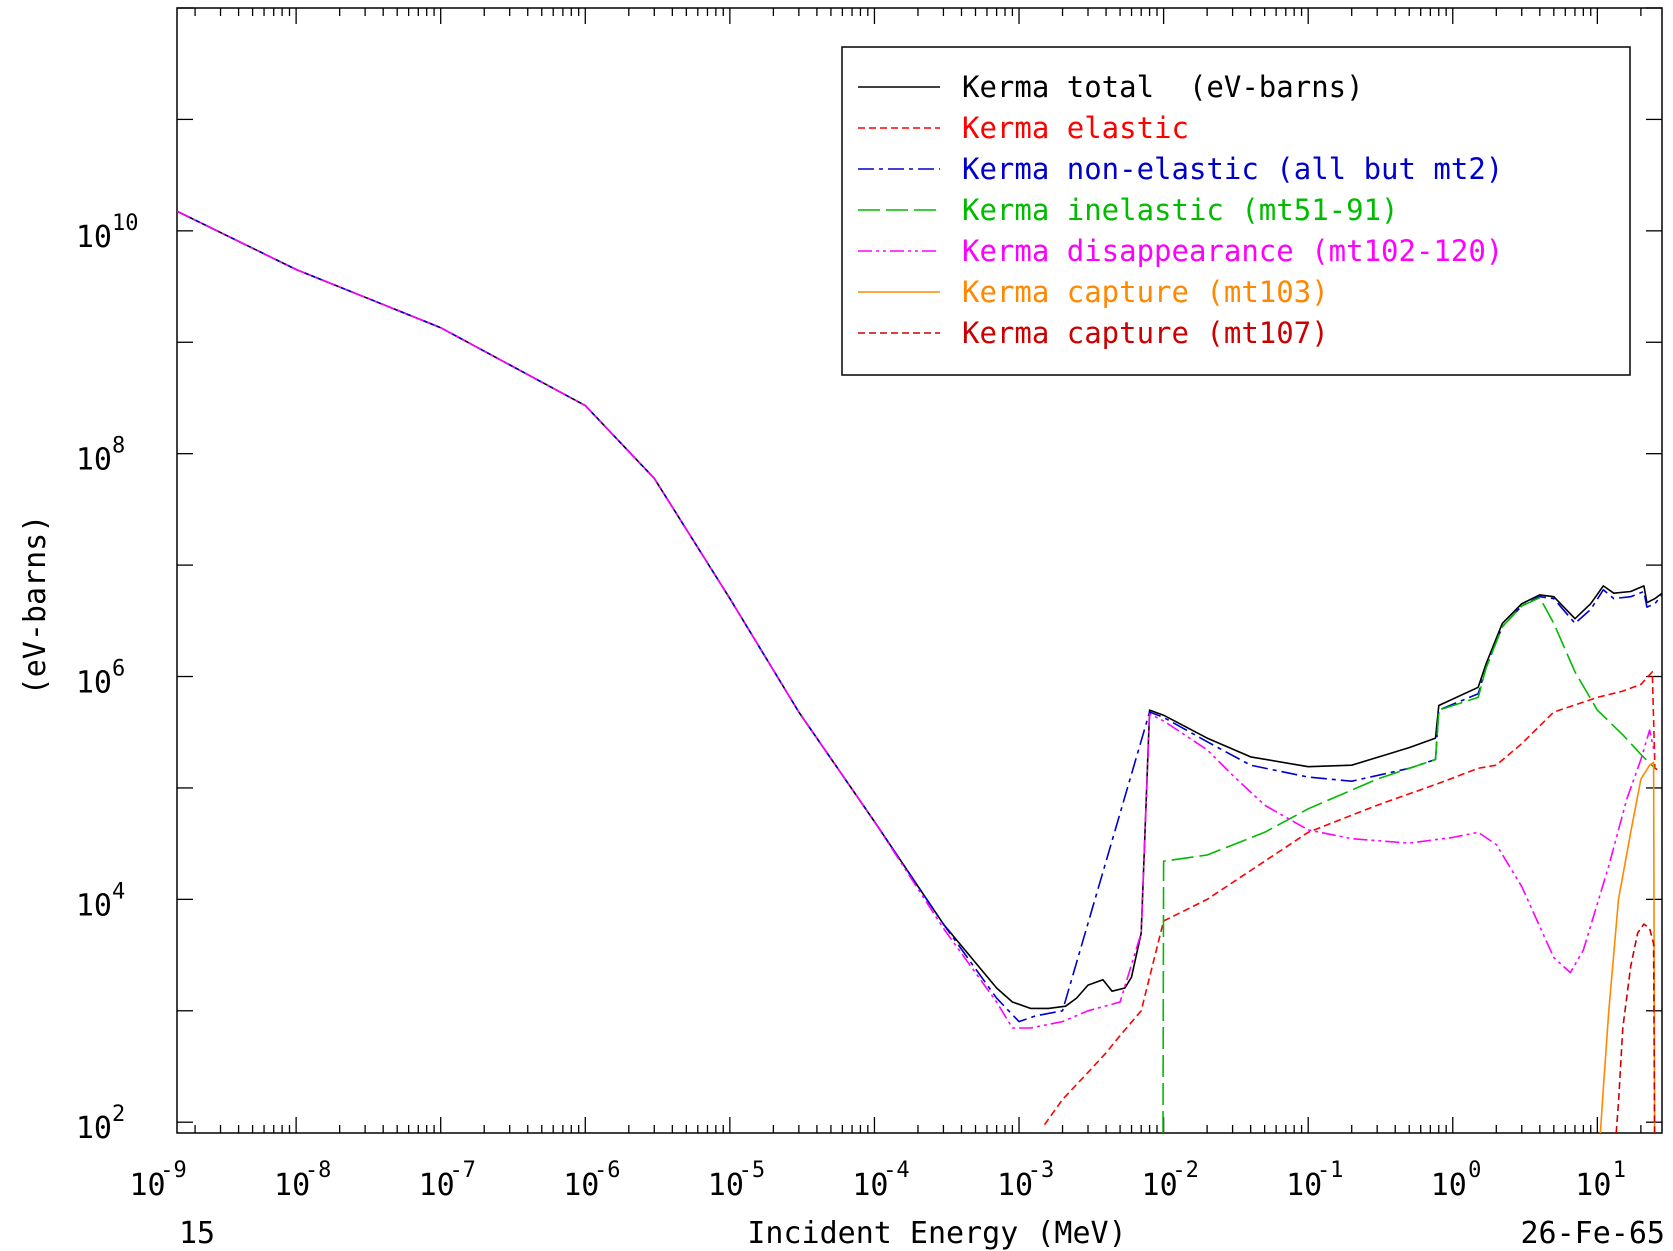 The height and width of the screenshot is (1251, 1673). I want to click on legend-label: Kerma inelastic (mt51-91), so click(1180, 210).